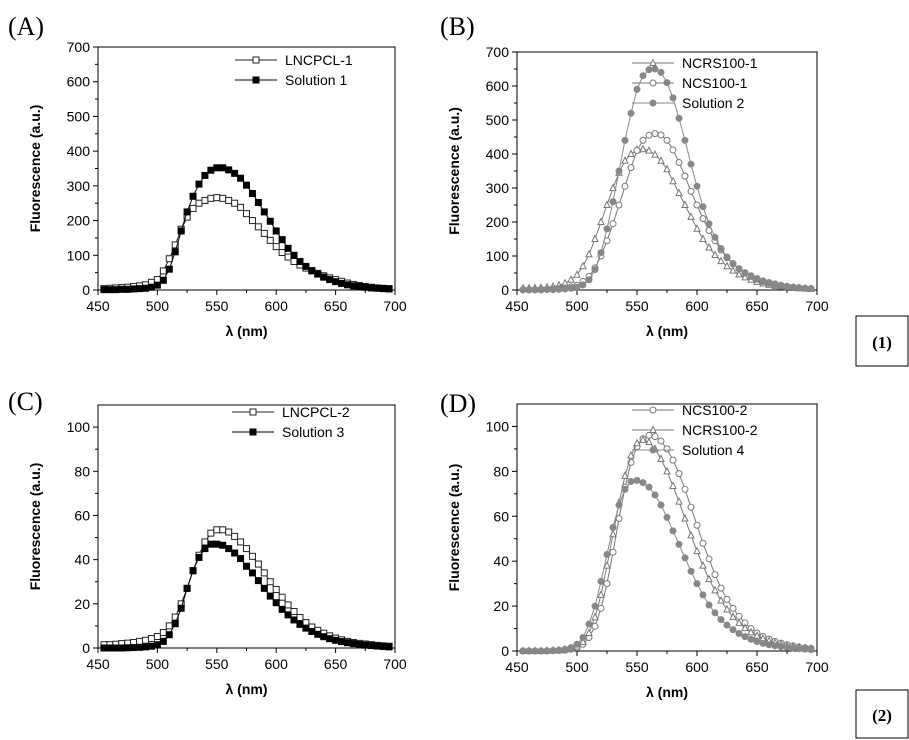 The width and height of the screenshot is (909, 740). What do you see at coordinates (86, 648) in the screenshot?
I see `y-tick-label: 0` at bounding box center [86, 648].